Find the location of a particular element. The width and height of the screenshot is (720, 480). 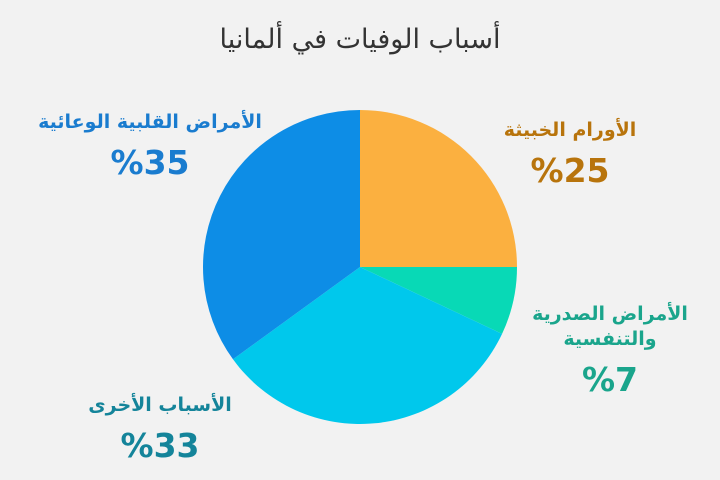

slice-label-other-causes: الأسباب الأخرى %33 is located at coordinates (160, 429).